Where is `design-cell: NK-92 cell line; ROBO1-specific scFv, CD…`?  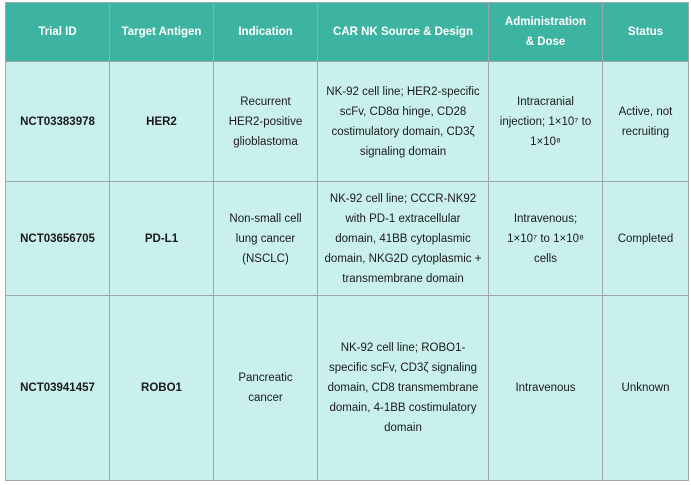 design-cell: NK-92 cell line; ROBO1-specific scFv, CD… is located at coordinates (403, 388).